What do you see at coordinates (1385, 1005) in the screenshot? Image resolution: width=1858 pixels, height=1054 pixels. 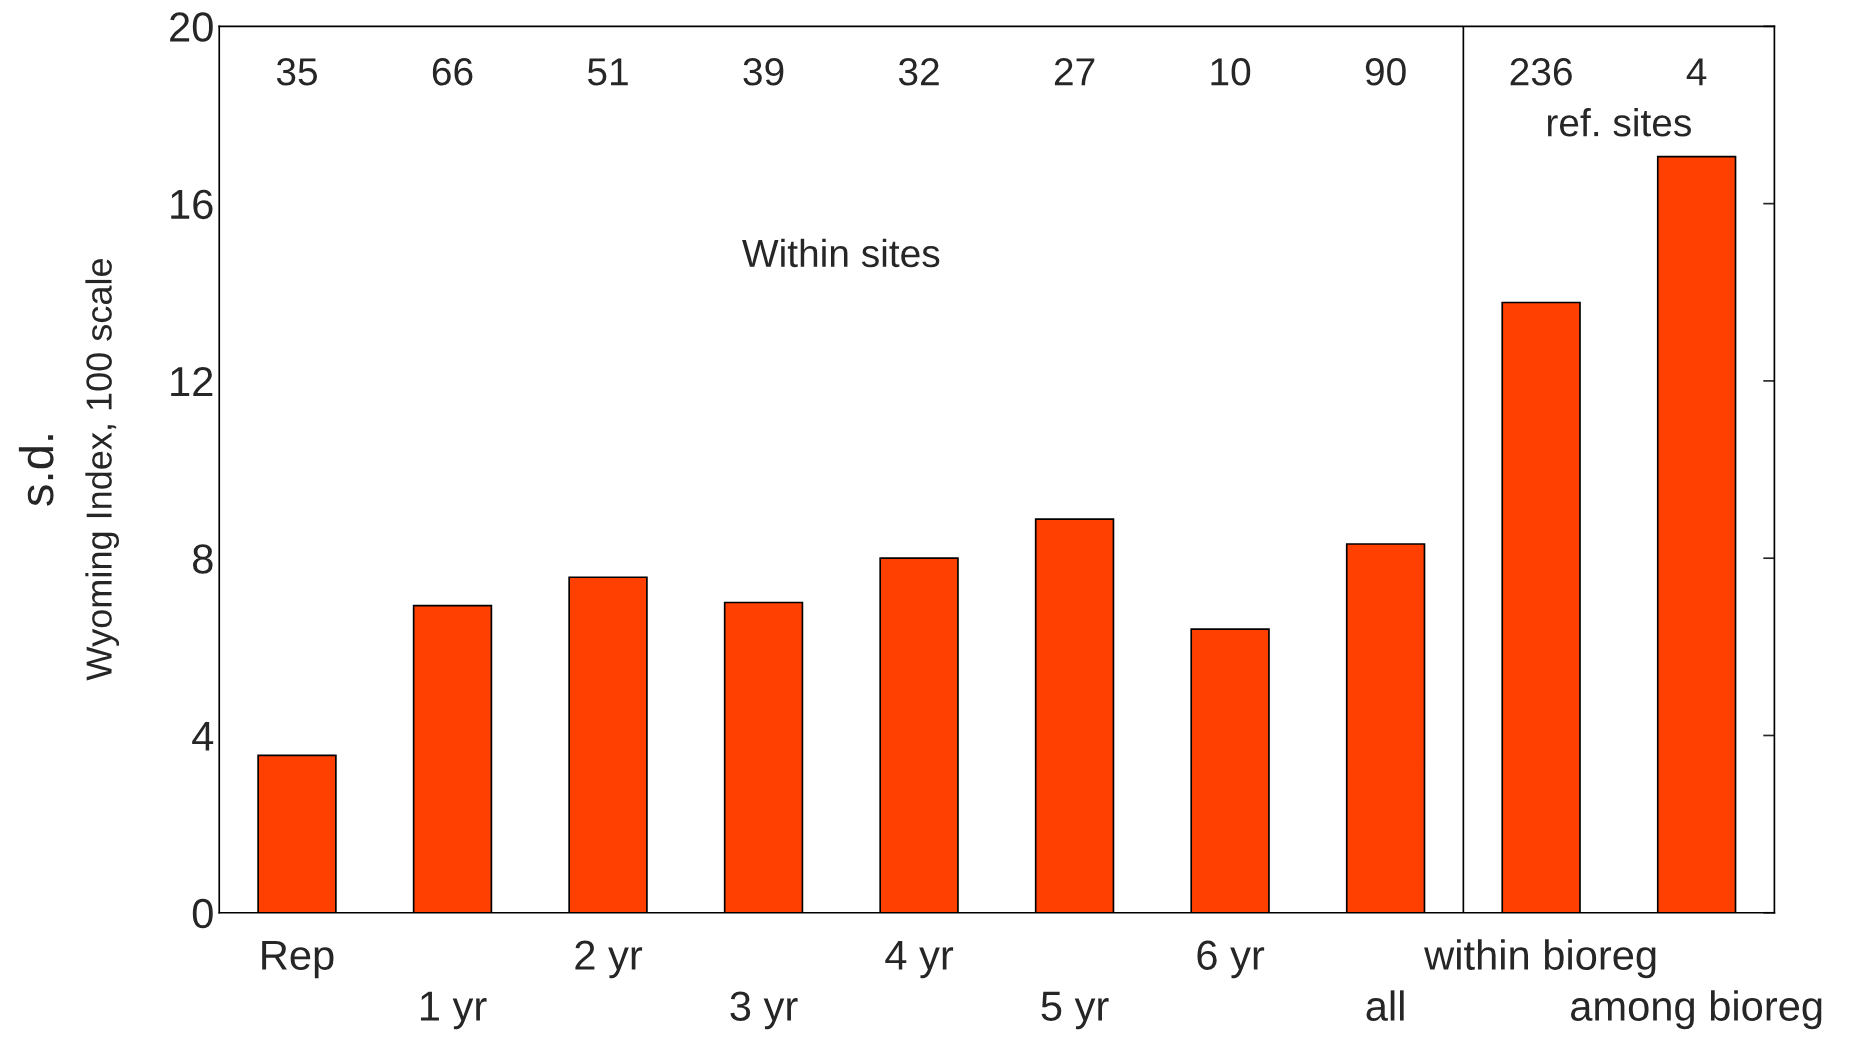 I see `x-tick-label: all` at bounding box center [1385, 1005].